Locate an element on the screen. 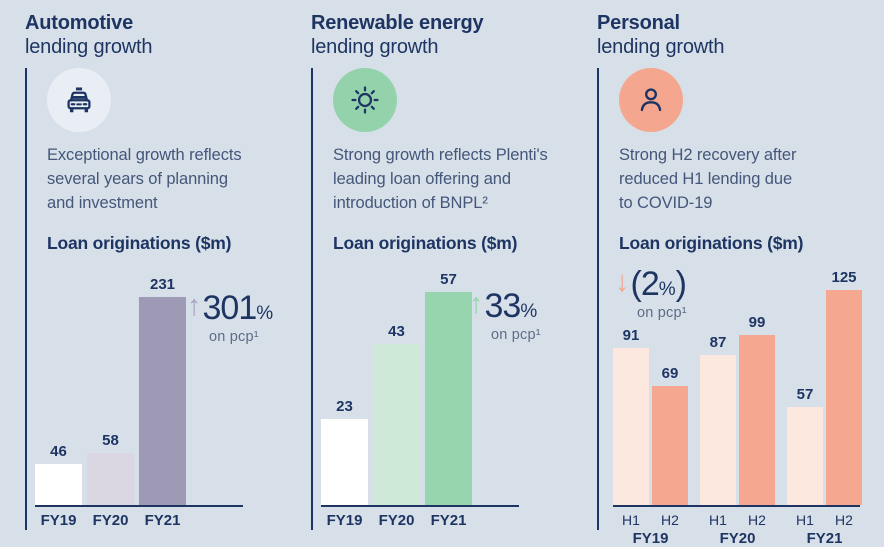  column-title-automotive: Automotive lending growth is located at coordinates (160, 36).